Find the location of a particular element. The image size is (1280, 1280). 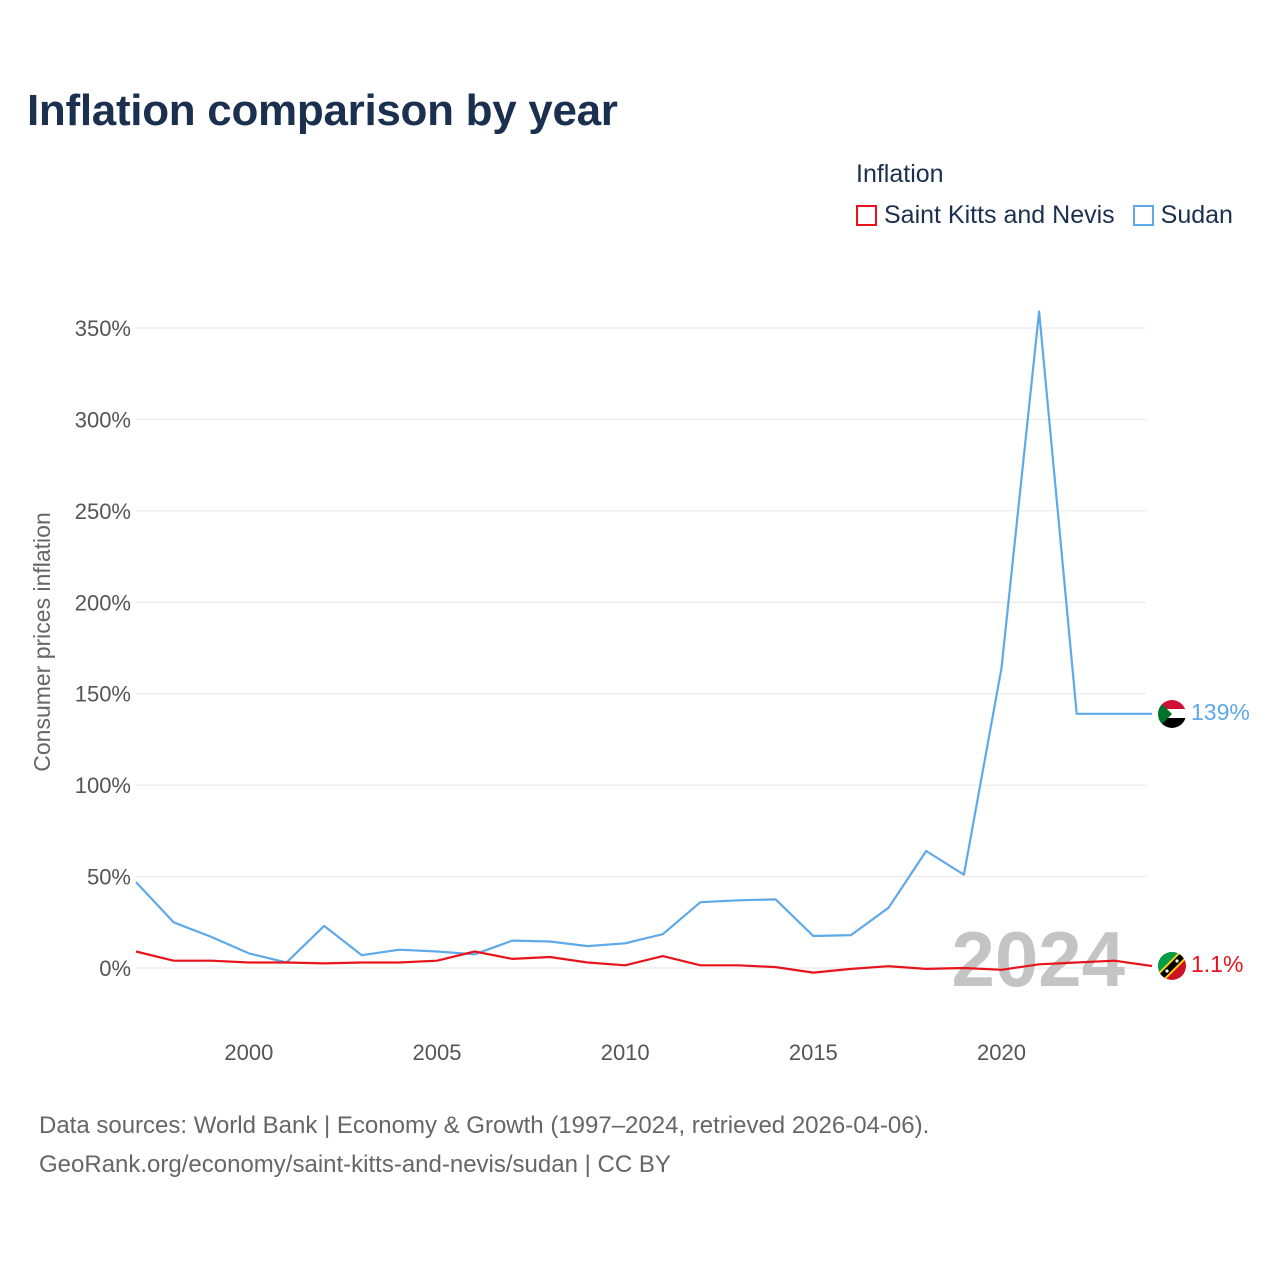

y-tick-label: 100% is located at coordinates (103, 785).